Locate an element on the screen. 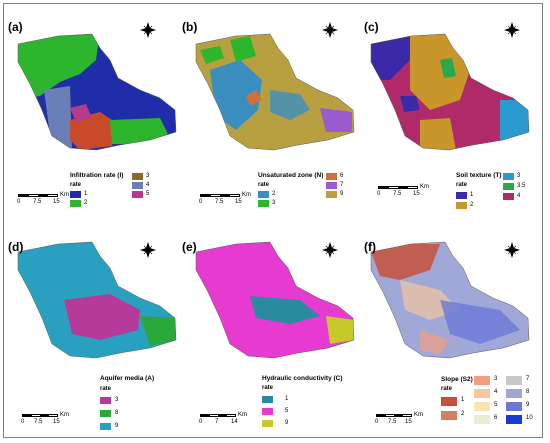 The height and width of the screenshot is (443, 550). map-infiltration-rate is located at coordinates (97, 92).